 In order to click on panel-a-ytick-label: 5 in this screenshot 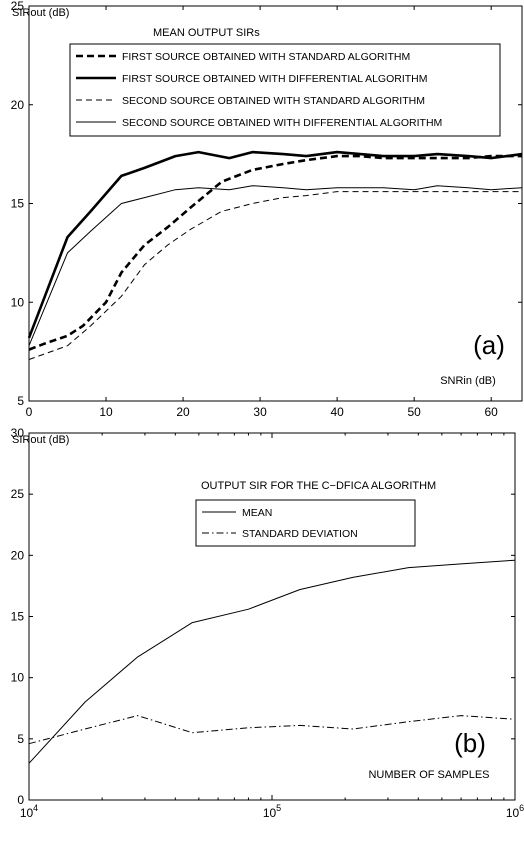, I will do `click(20, 401)`.